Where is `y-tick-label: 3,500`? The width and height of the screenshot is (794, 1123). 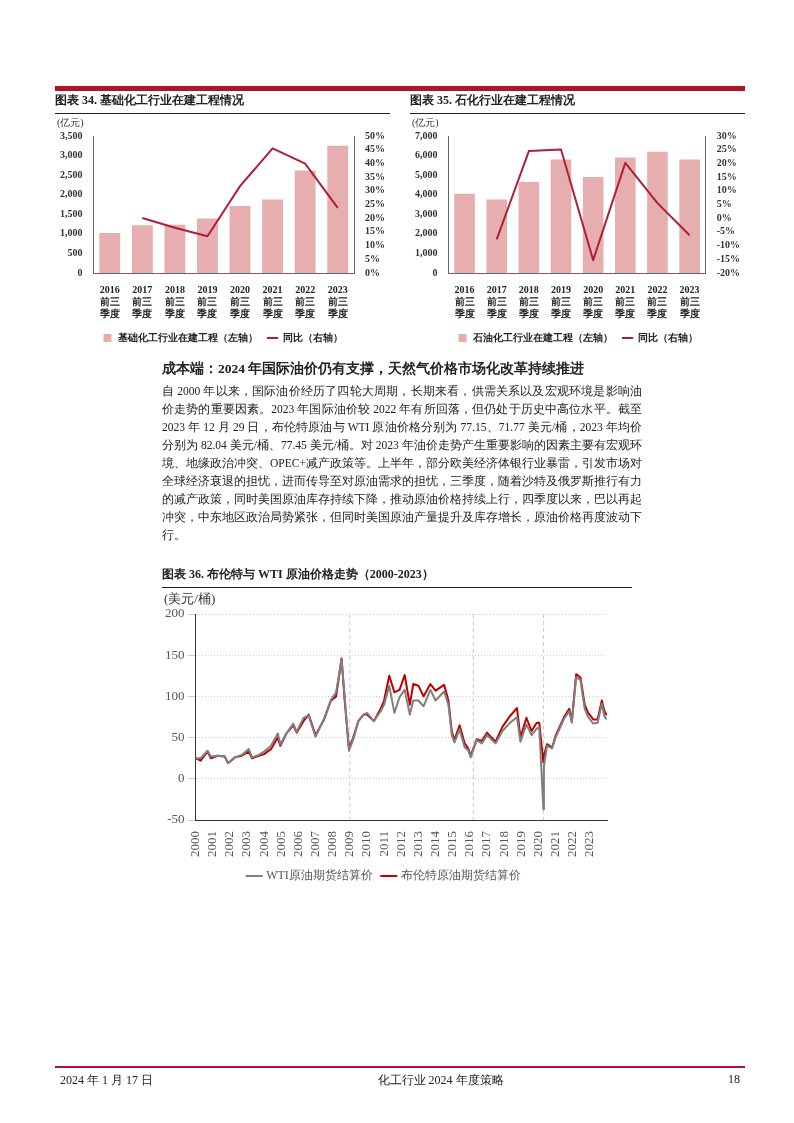
y-tick-label: 3,500 is located at coordinates (71, 135).